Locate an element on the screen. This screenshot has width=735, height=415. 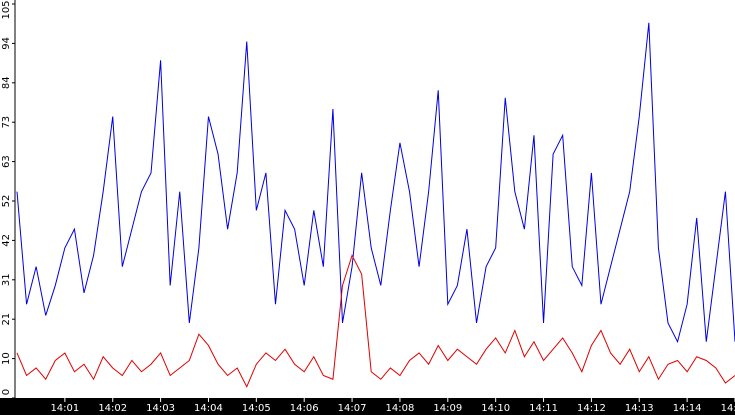
y-tick-label: 73 is located at coordinates (6, 122).